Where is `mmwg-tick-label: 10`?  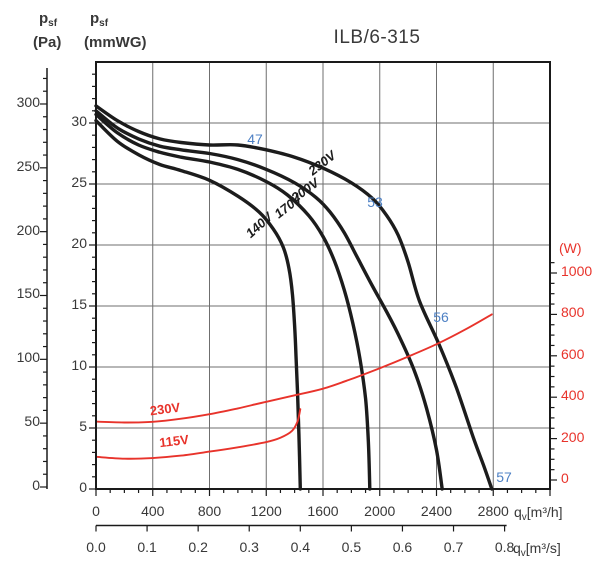
mmwg-tick-label: 10 is located at coordinates (79, 365).